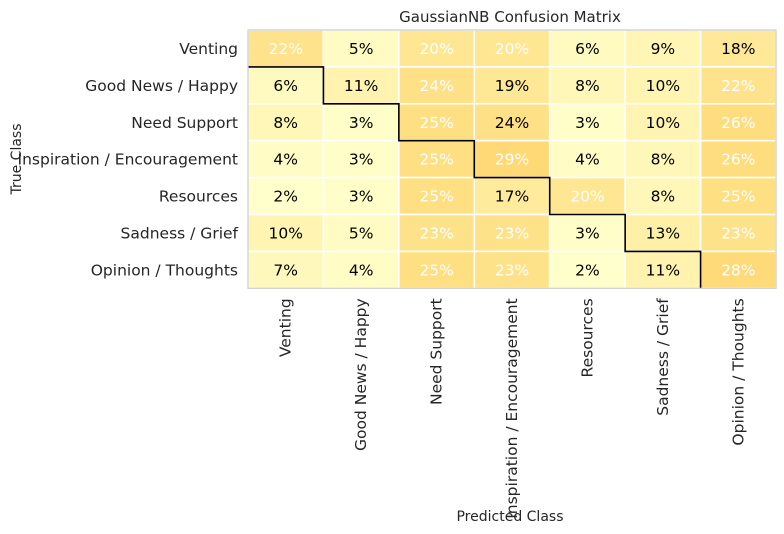 This screenshot has height=534, width=784. What do you see at coordinates (437, 351) in the screenshot?
I see `x-tick-label: Need Support` at bounding box center [437, 351].